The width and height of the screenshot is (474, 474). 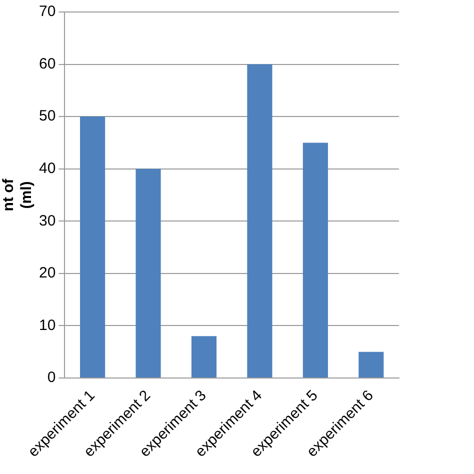 I want to click on y-tick-label: 50, so click(x=47, y=116).